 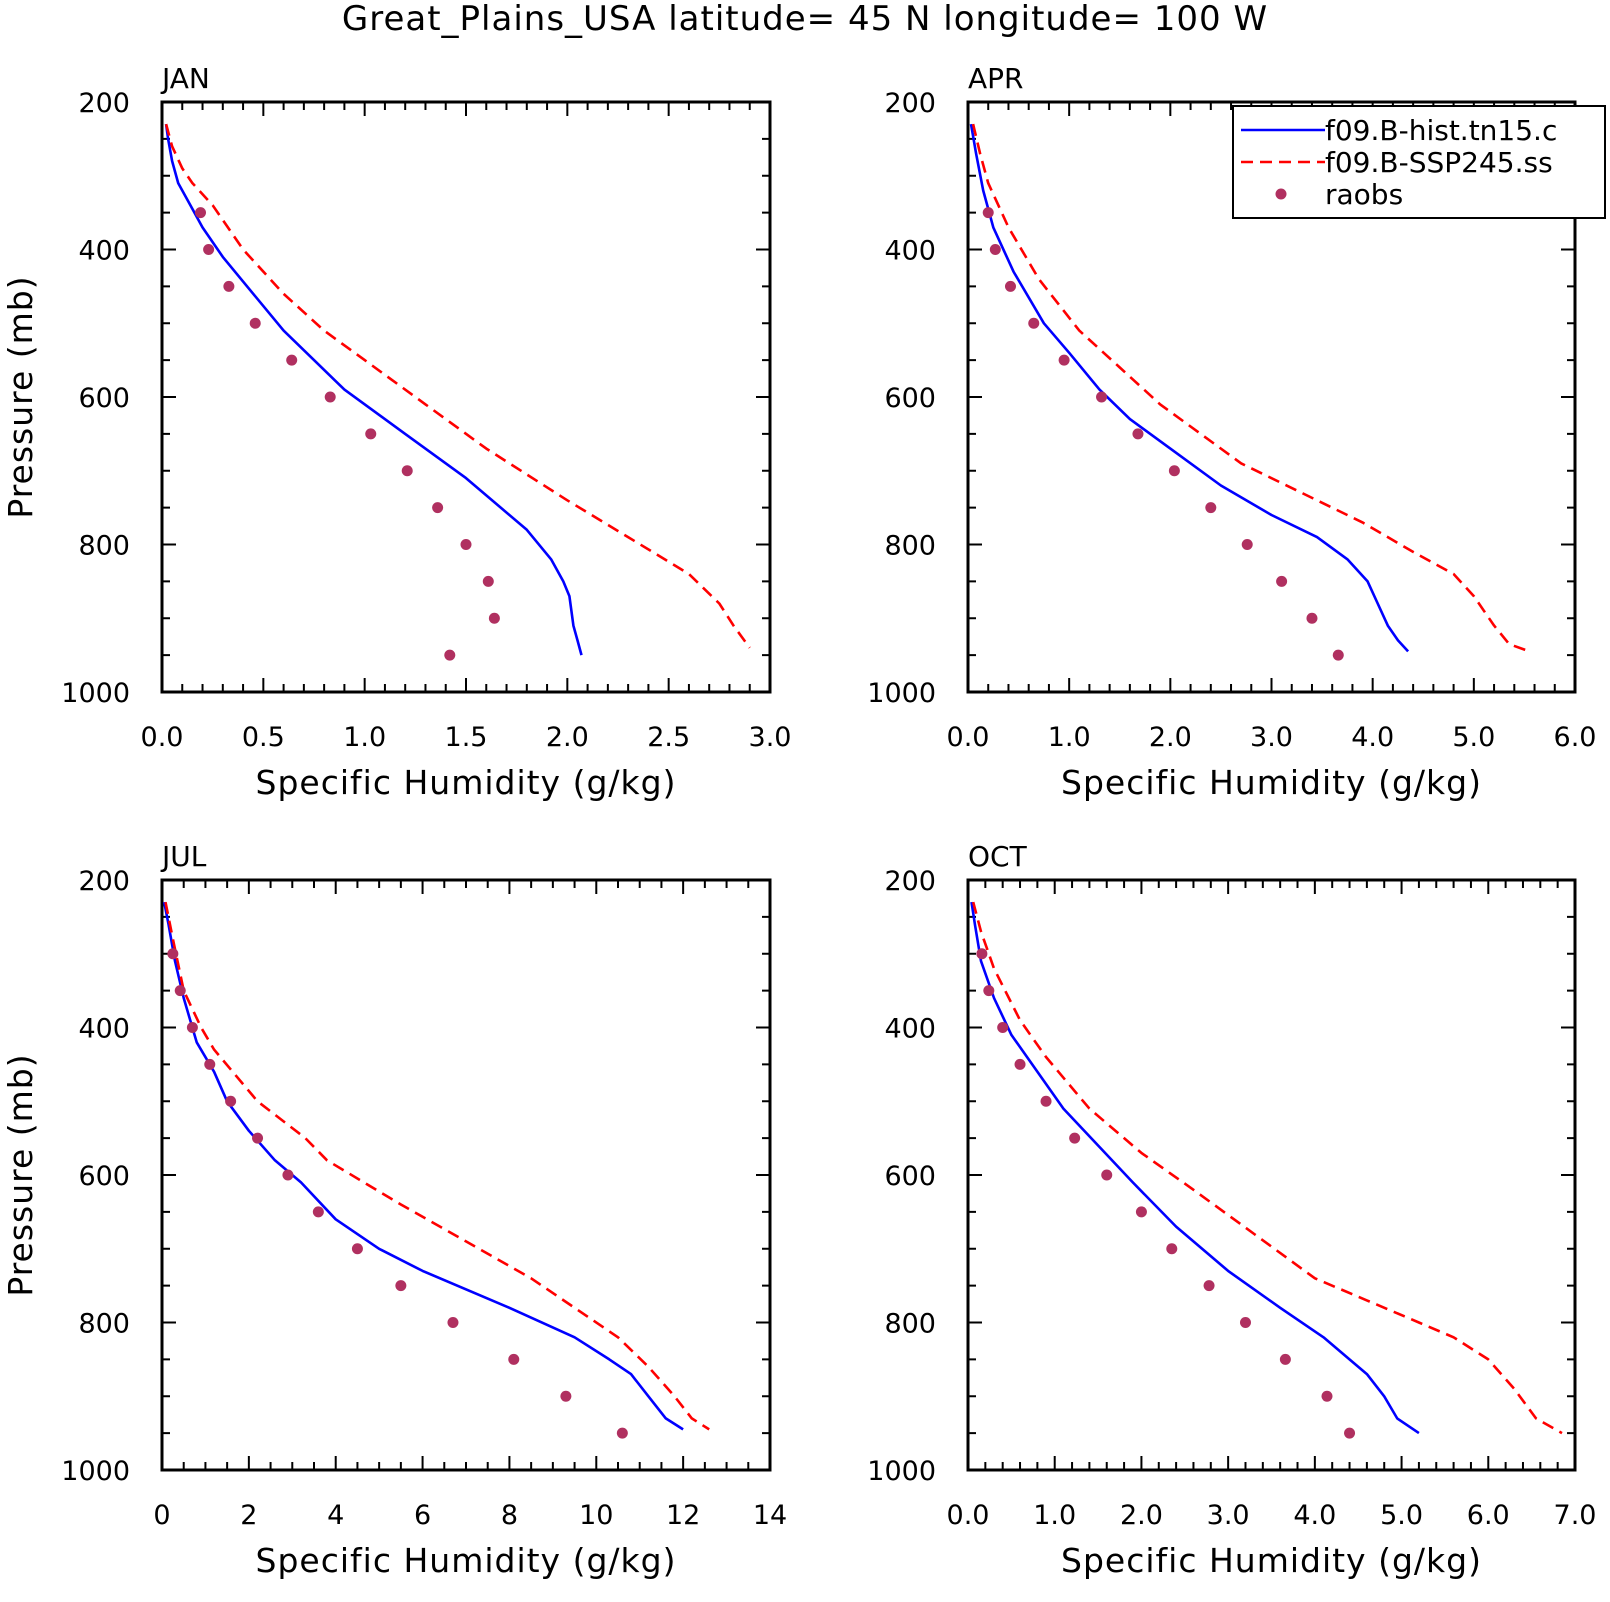 I want to click on ticks-oct, so click(x=1271, y=1175).